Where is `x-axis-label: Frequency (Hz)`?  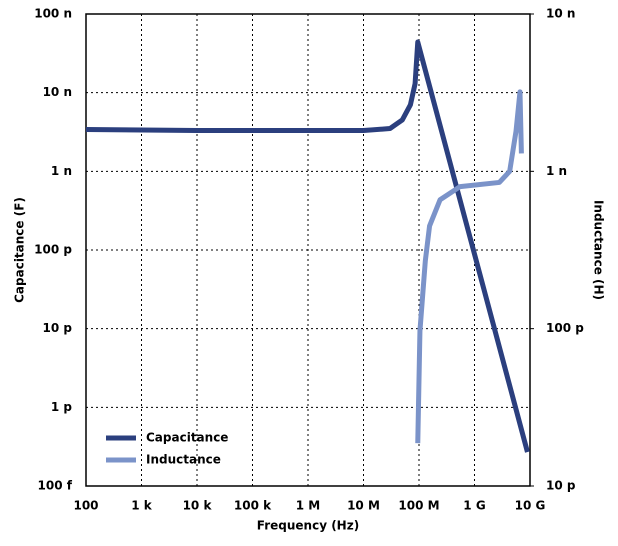
x-axis-label: Frequency (Hz) is located at coordinates (308, 526).